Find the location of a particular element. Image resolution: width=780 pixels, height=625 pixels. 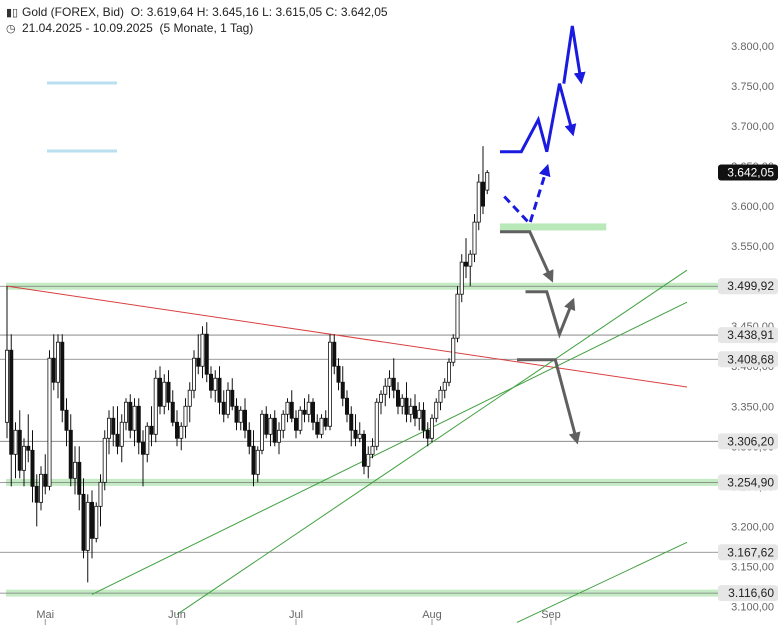

x-tick-label: Aug is located at coordinates (432, 615).